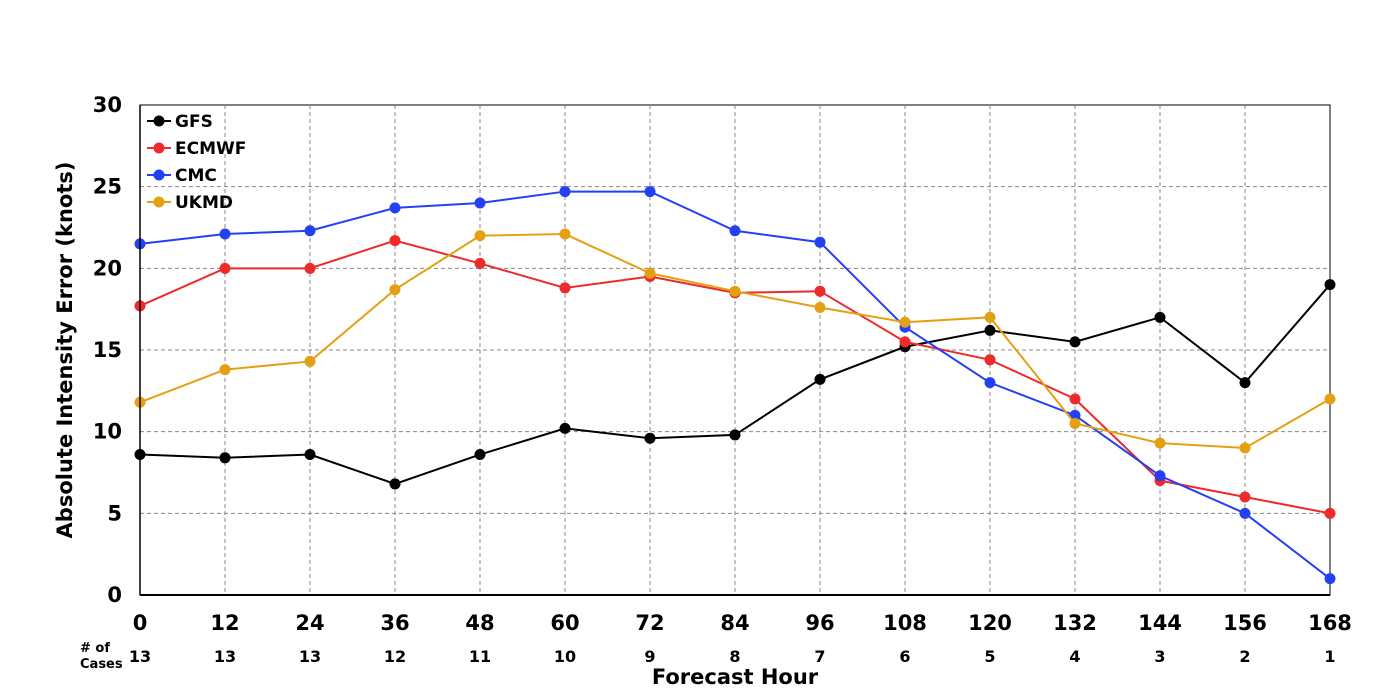 The width and height of the screenshot is (1400, 700). Describe the element at coordinates (1159, 656) in the screenshot. I see `case-count: 3` at that location.